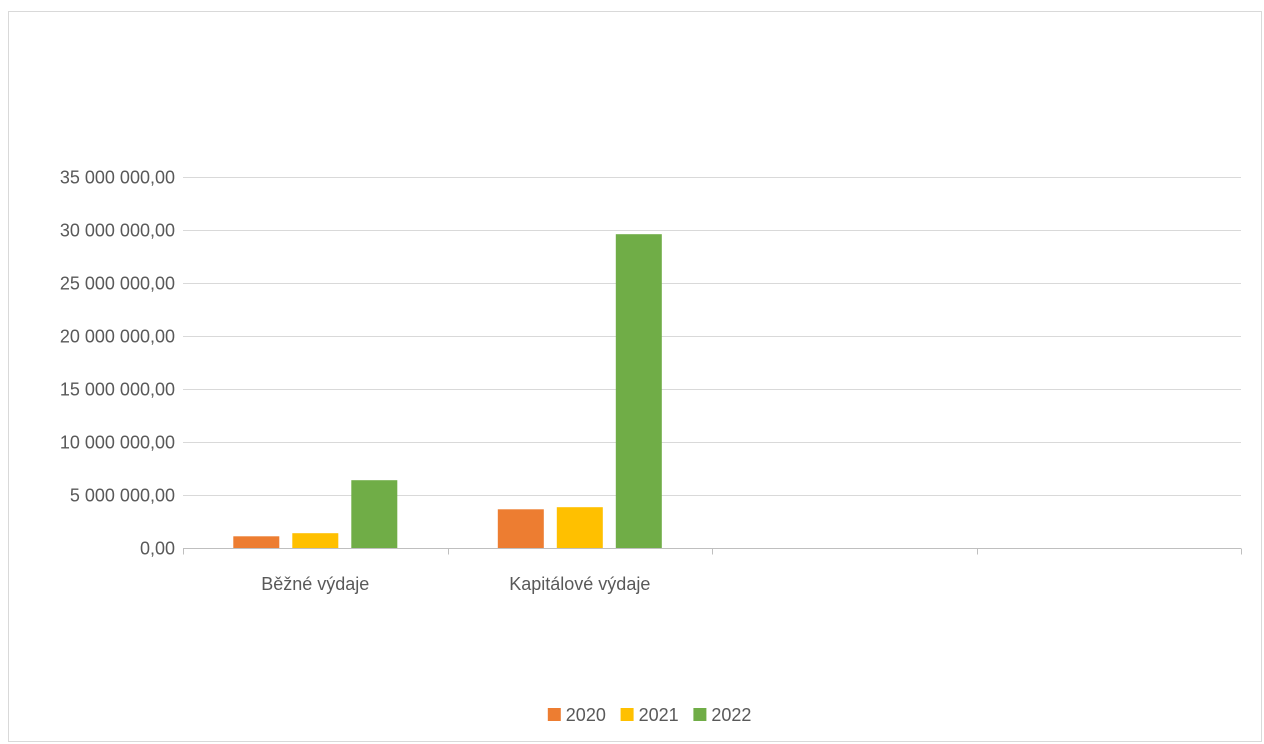 This screenshot has width=1264, height=744. What do you see at coordinates (659, 715) in the screenshot?
I see `legend-label: 2021` at bounding box center [659, 715].